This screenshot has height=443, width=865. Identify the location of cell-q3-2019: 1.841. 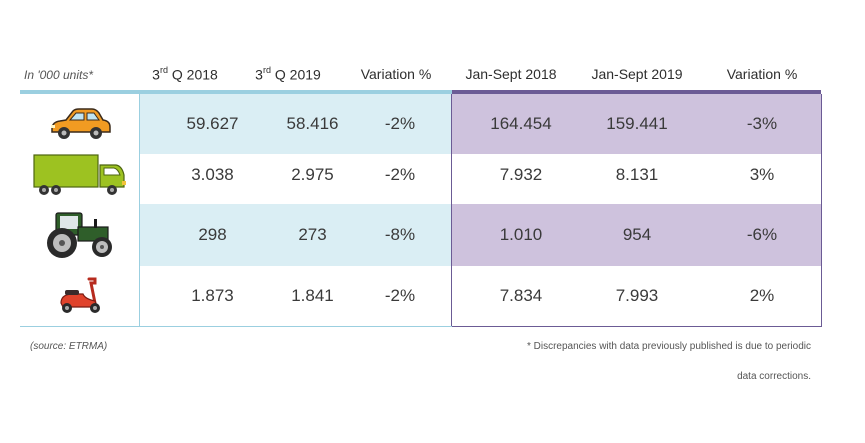
(312, 295).